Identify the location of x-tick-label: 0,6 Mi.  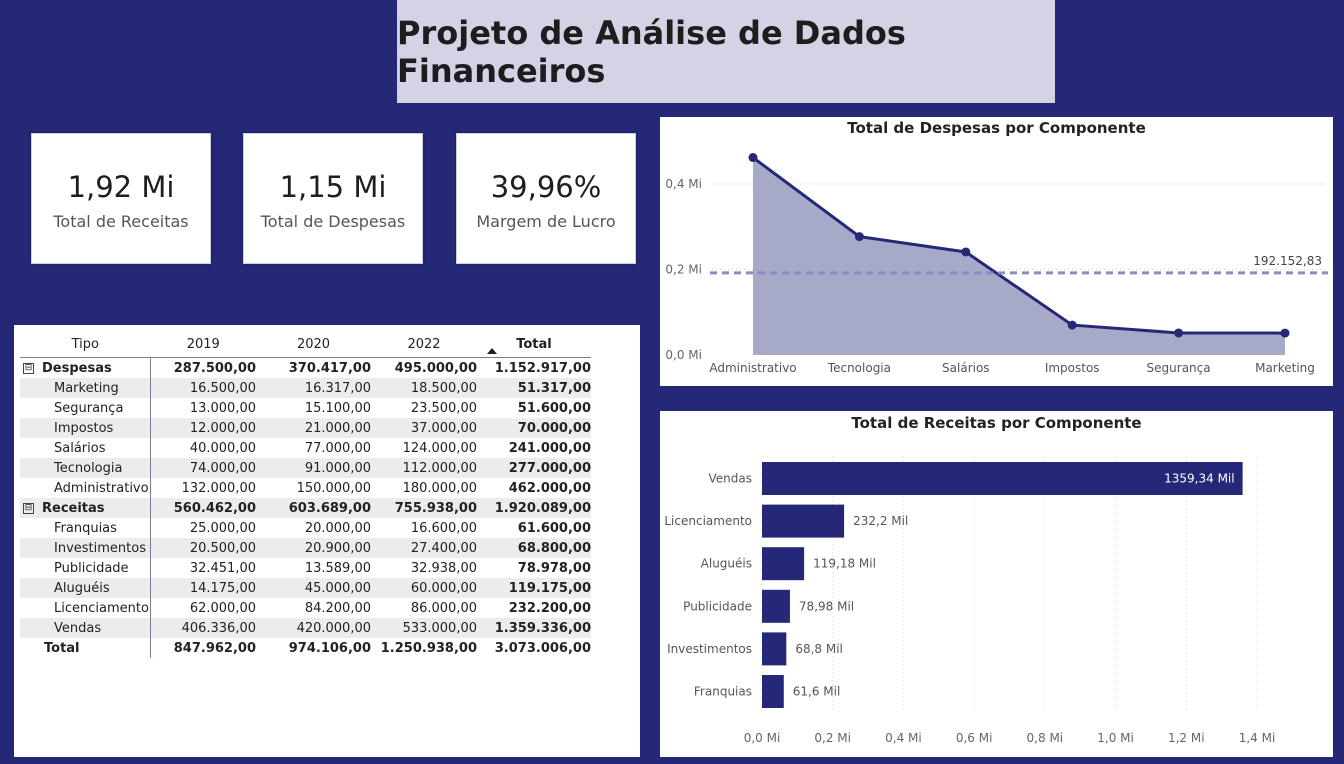
(974, 738).